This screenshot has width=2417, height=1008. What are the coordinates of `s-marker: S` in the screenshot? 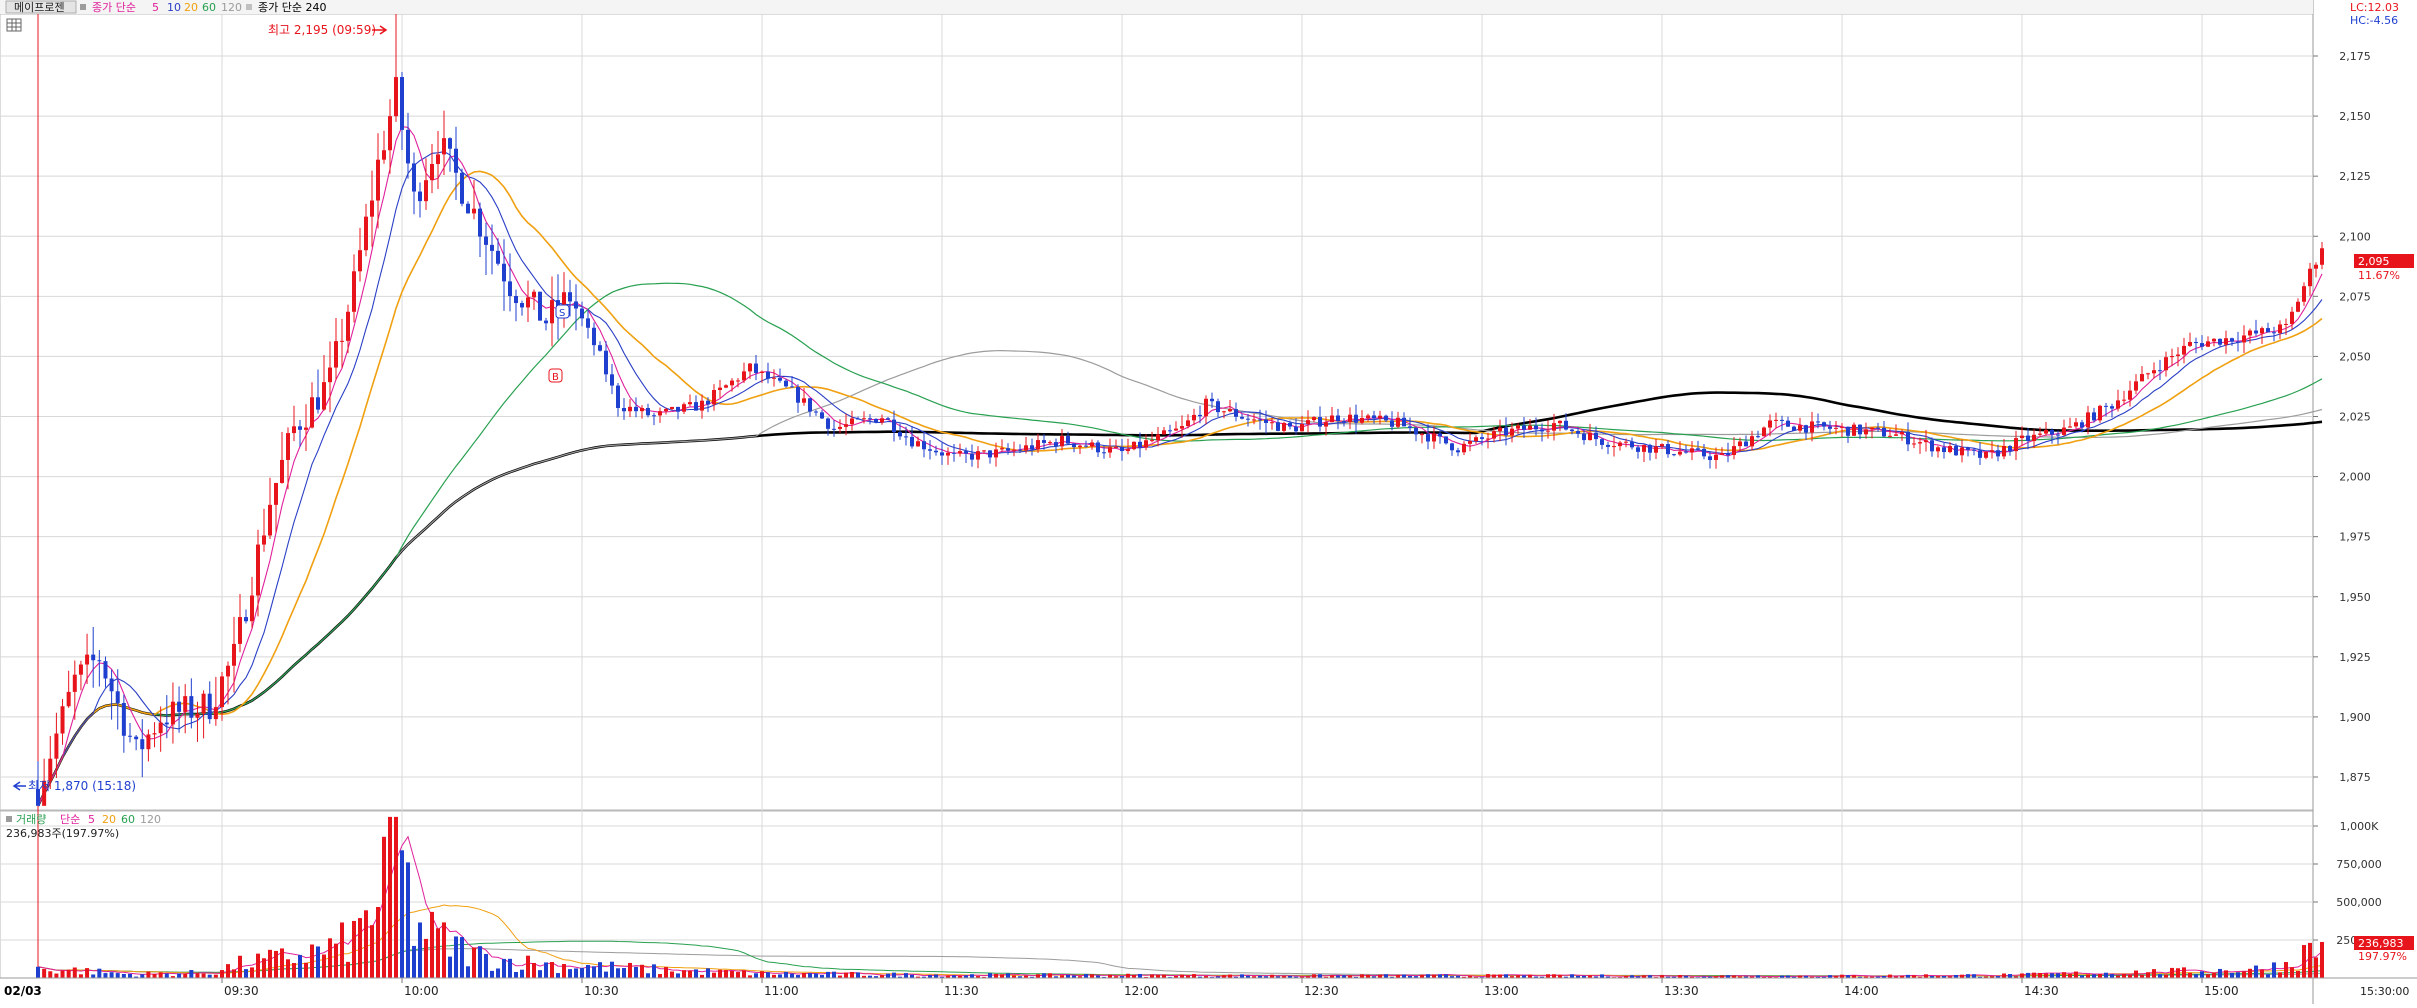 It's located at (562, 311).